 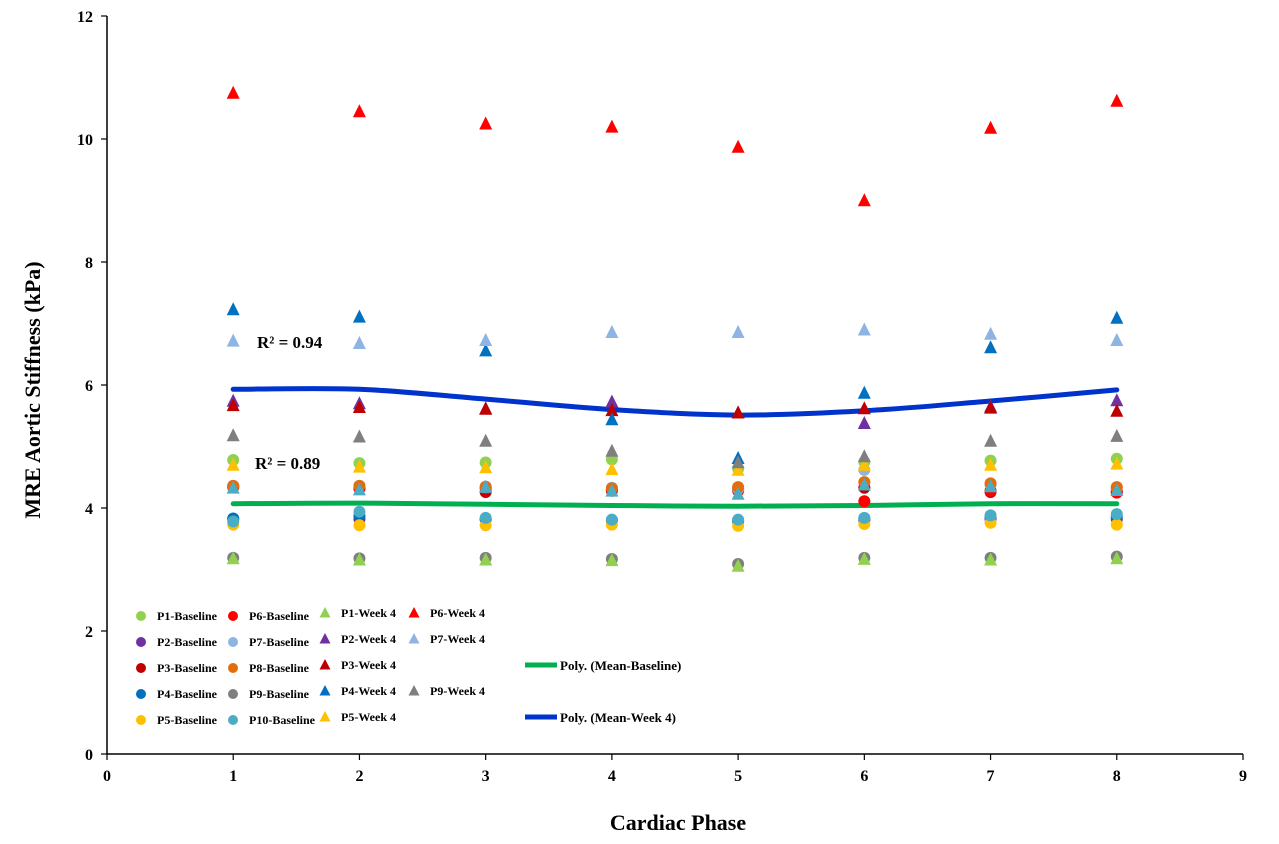 I want to click on legend-label: P5-Week 4, so click(x=368, y=717).